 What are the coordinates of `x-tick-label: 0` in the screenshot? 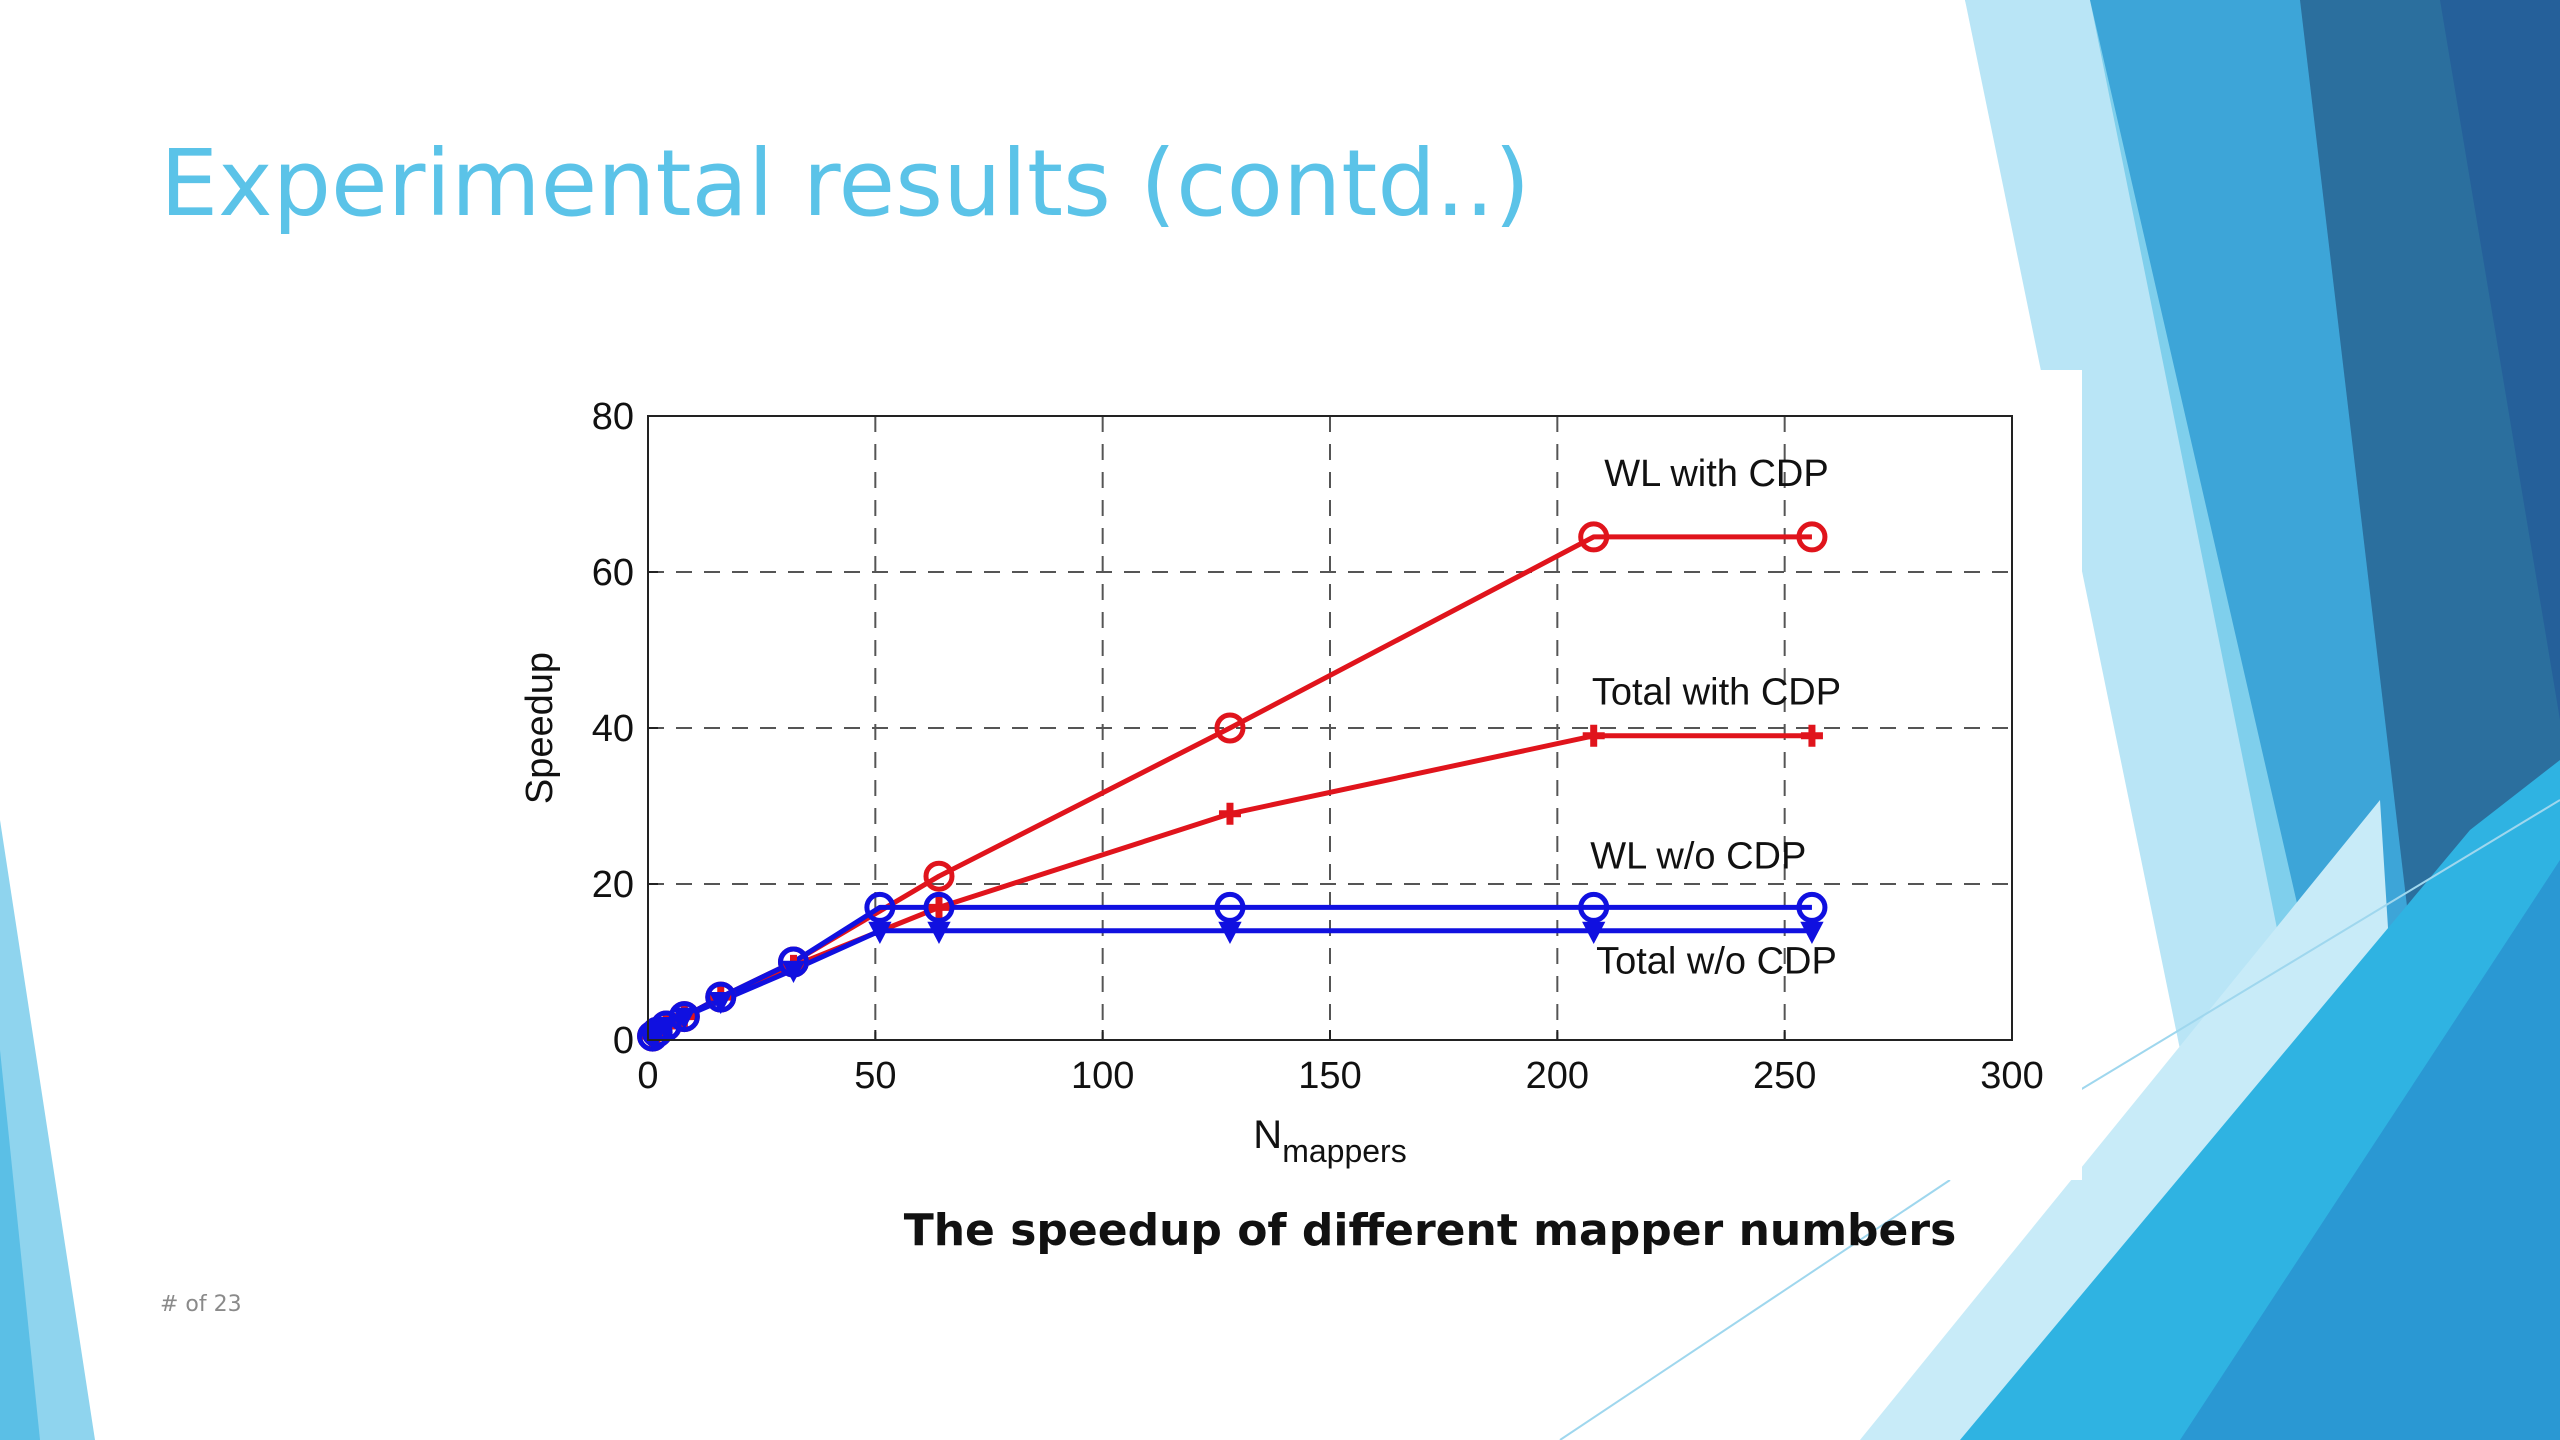 It's located at (647, 1076).